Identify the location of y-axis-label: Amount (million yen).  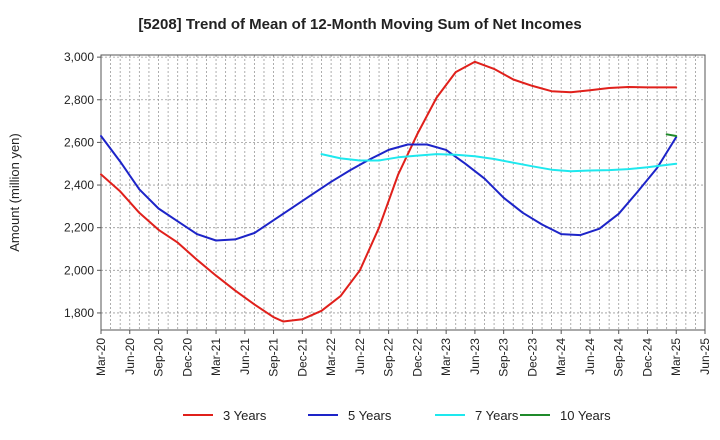
(14, 192).